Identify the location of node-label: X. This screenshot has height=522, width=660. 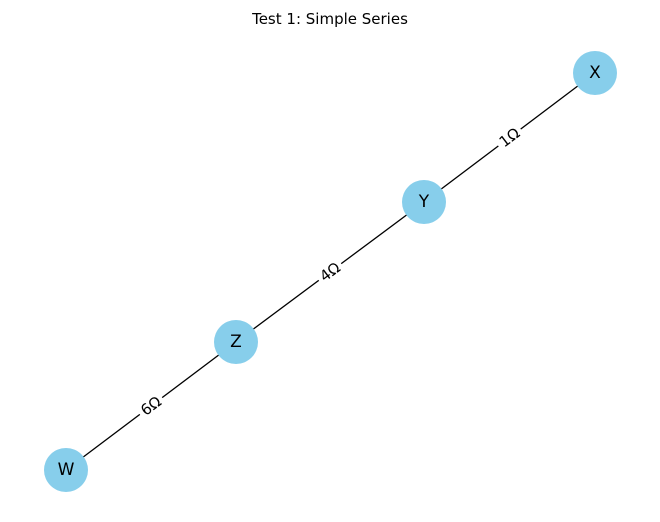
(595, 73).